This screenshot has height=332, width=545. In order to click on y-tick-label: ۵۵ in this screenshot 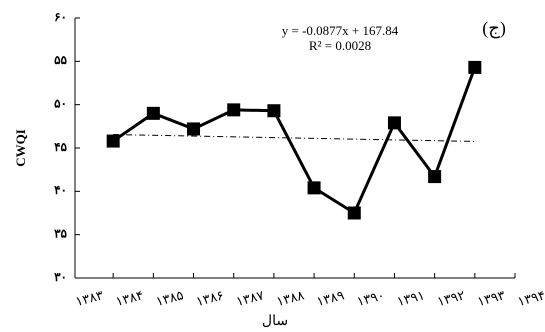, I will do `click(60, 60)`.